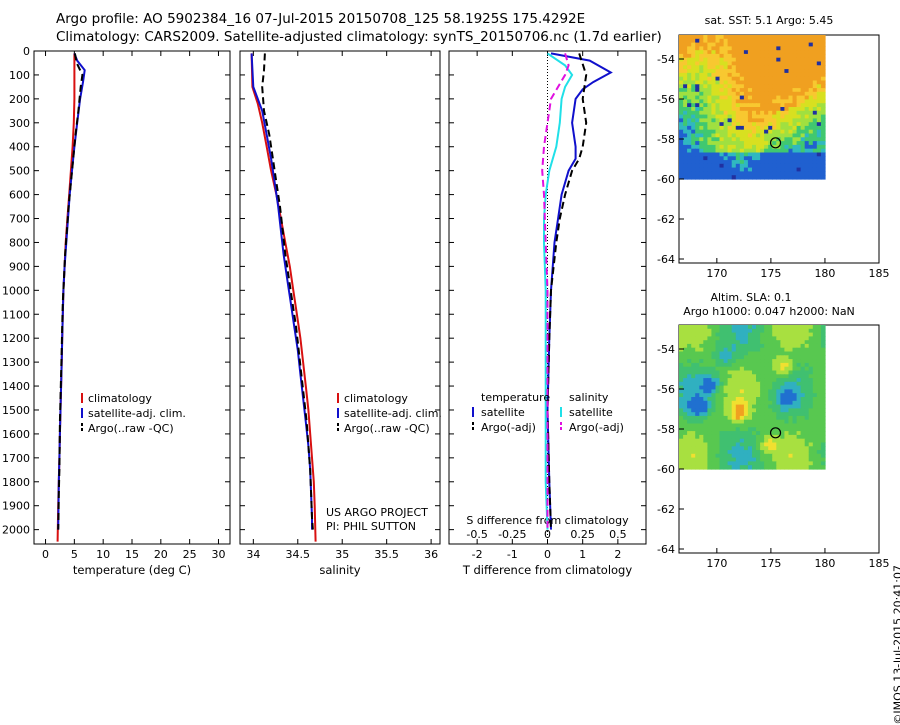 The image size is (900, 725). Describe the element at coordinates (371, 526) in the screenshot. I see `salinity-annotation: PI: PHIL SUTTON` at that location.